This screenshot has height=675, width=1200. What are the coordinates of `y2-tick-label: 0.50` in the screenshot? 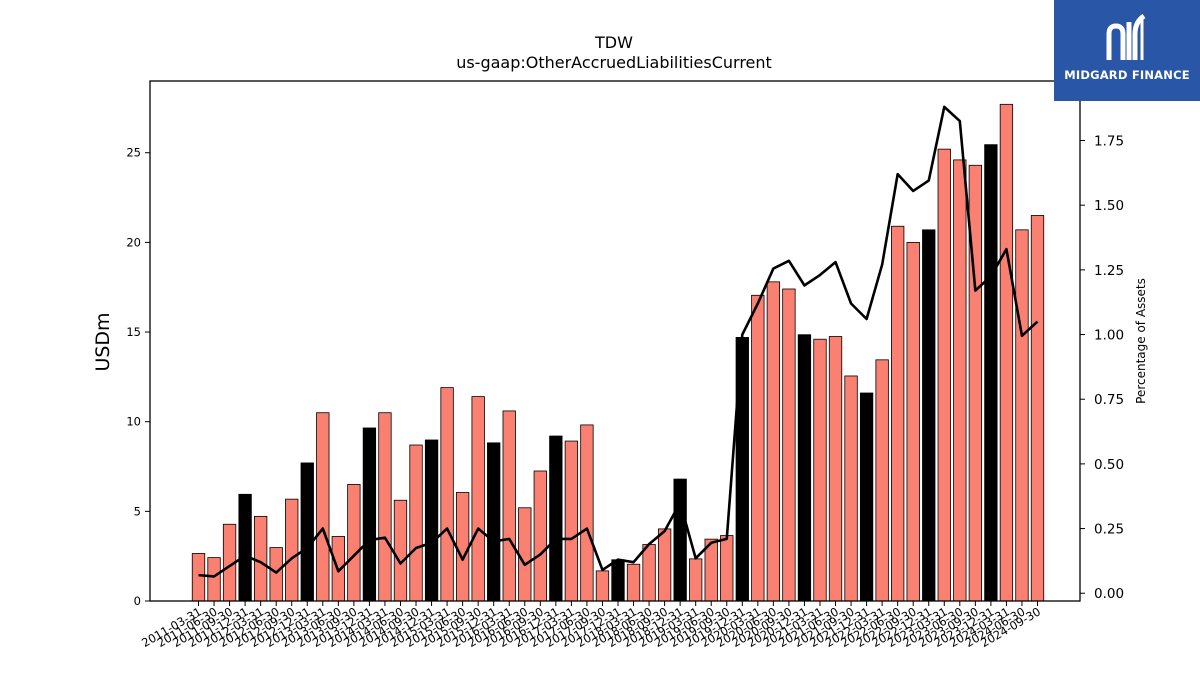 It's located at (1109, 465).